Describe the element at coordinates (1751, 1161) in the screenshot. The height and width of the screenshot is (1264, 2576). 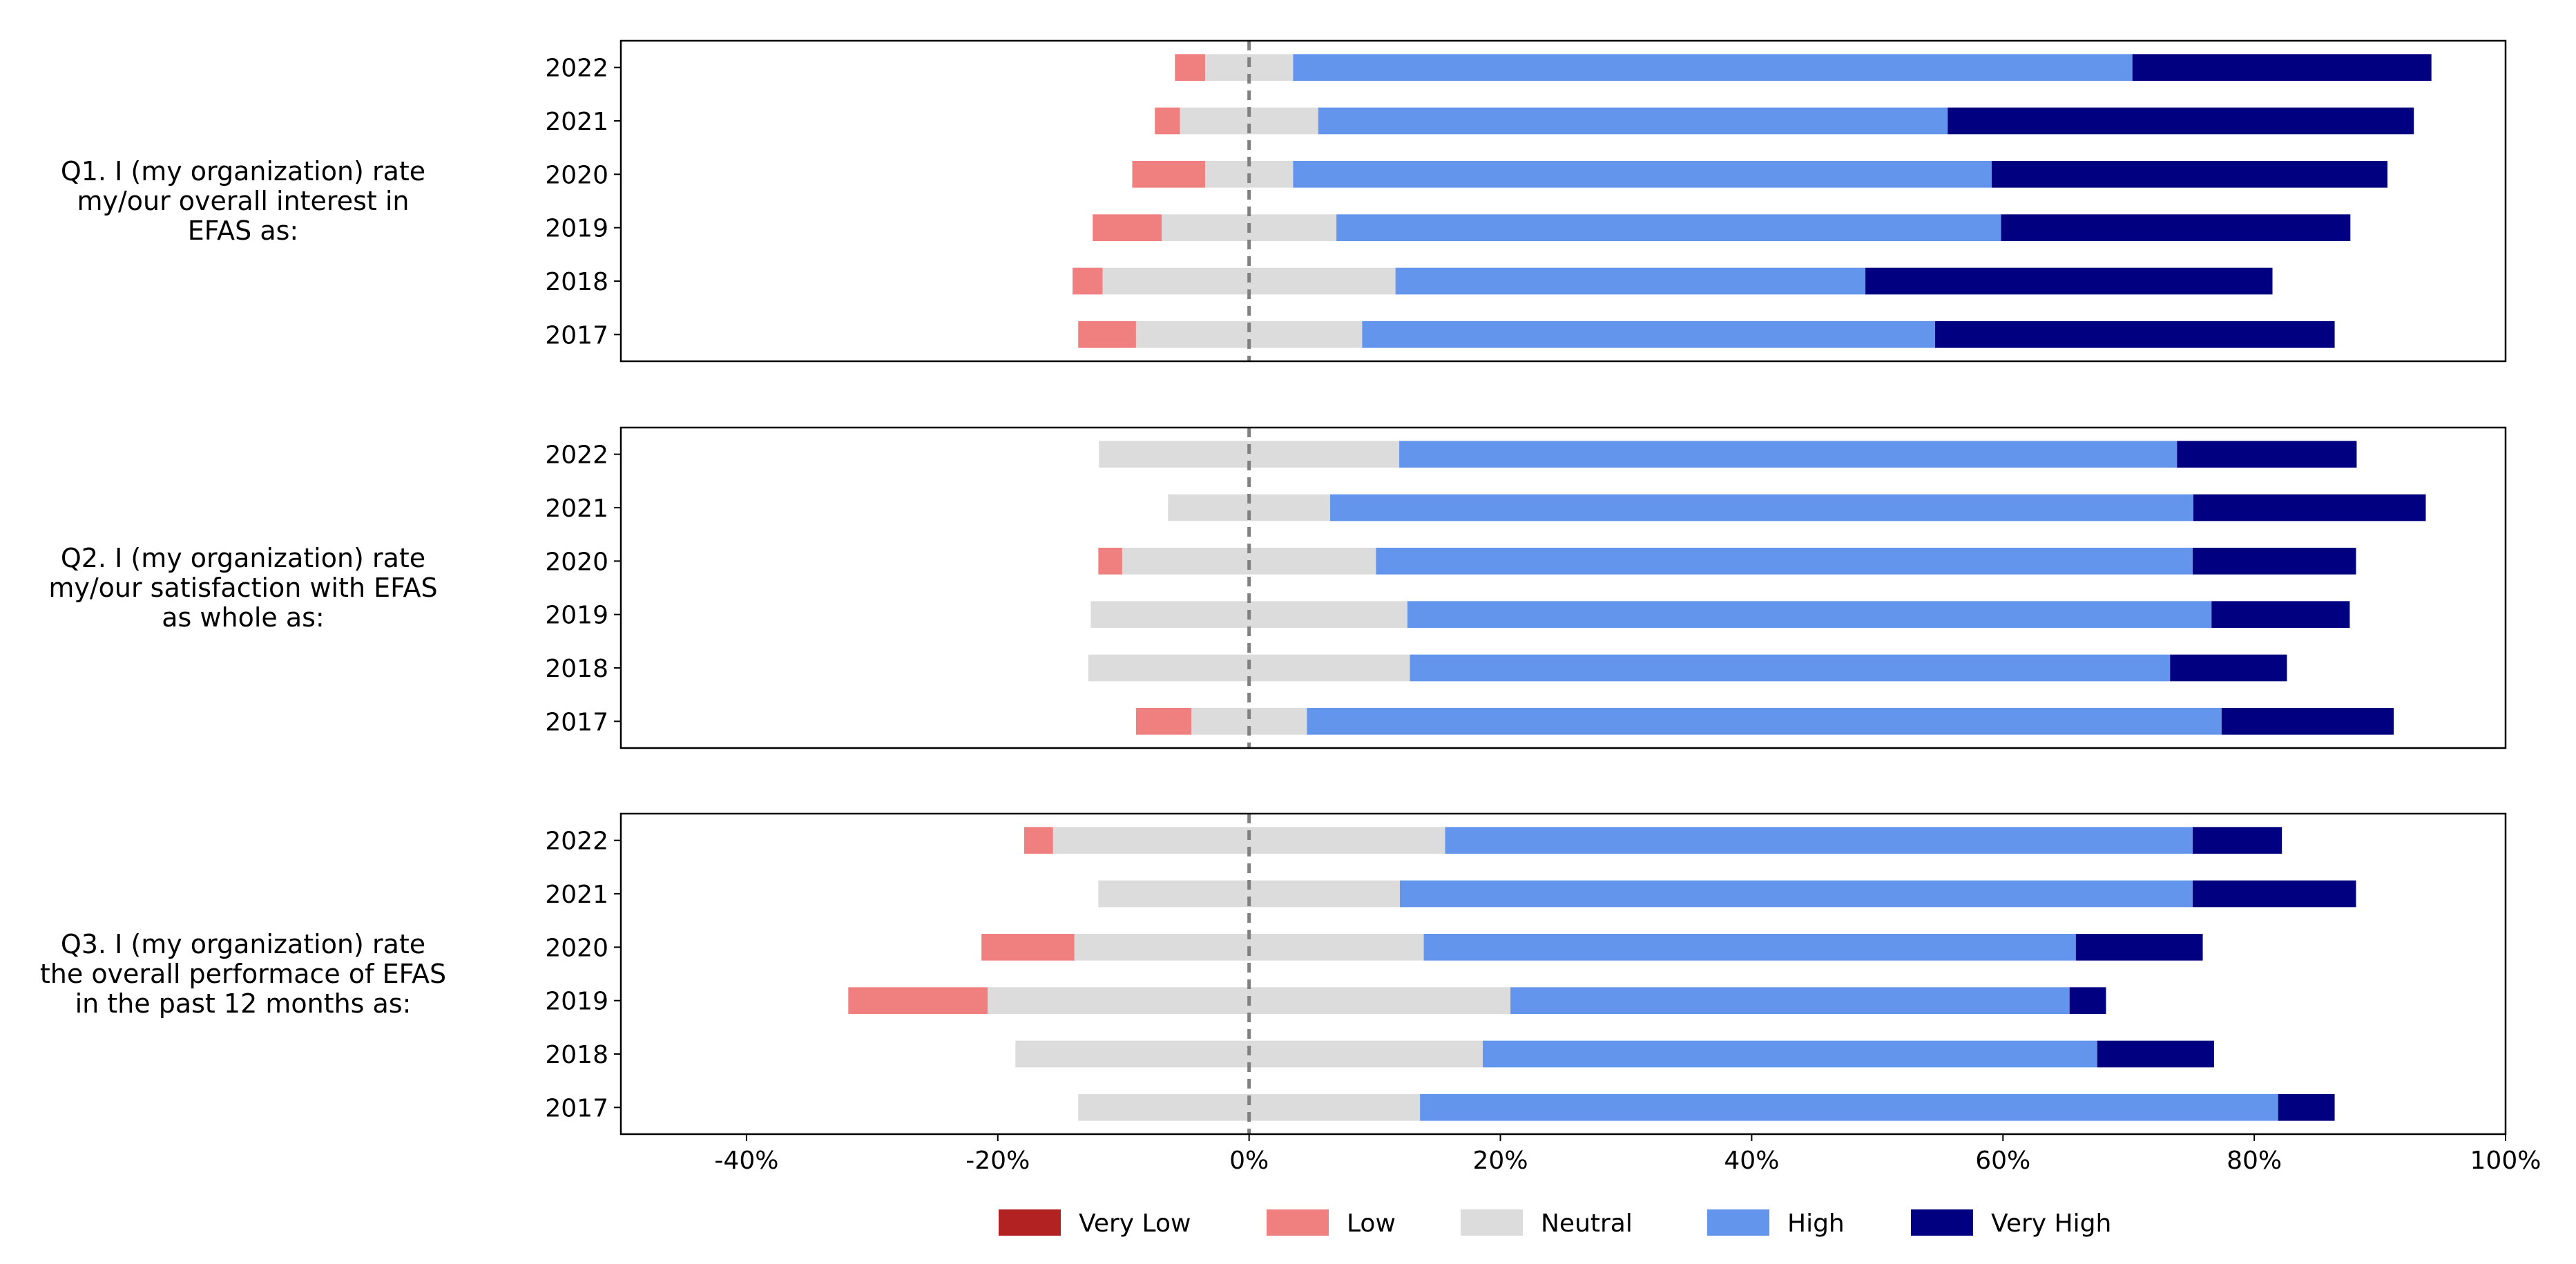
I see `x-tick-label: 40%` at that location.